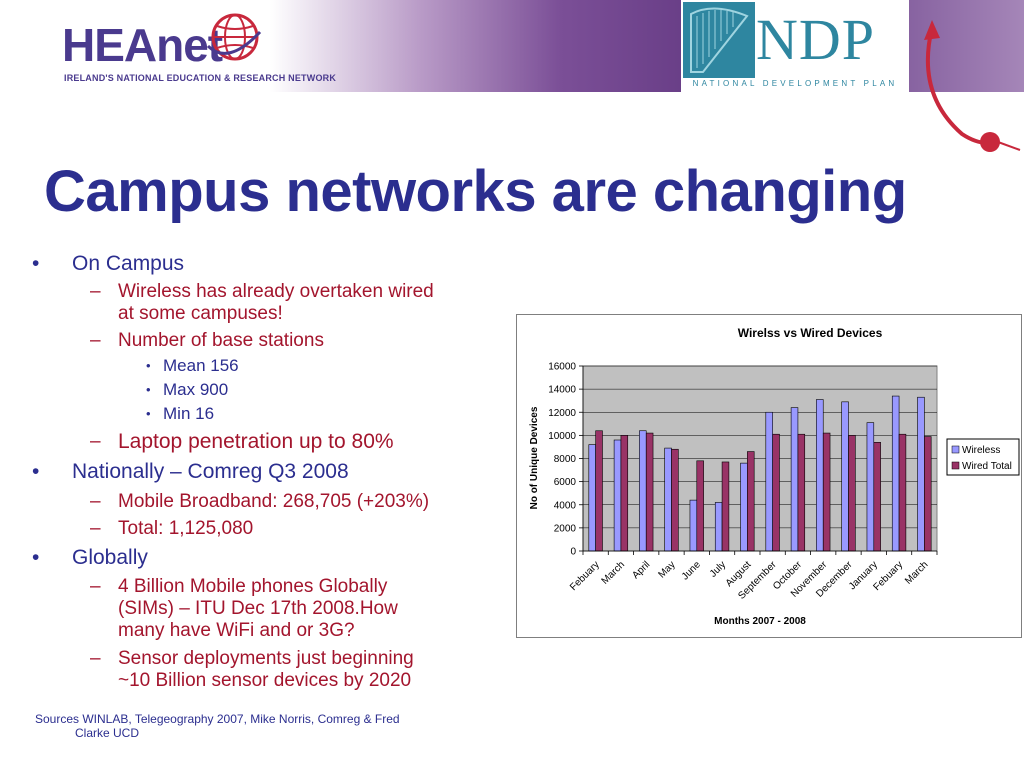 The width and height of the screenshot is (1024, 768). Describe the element at coordinates (475, 191) in the screenshot. I see `slide-title: Campus networks are changing` at that location.